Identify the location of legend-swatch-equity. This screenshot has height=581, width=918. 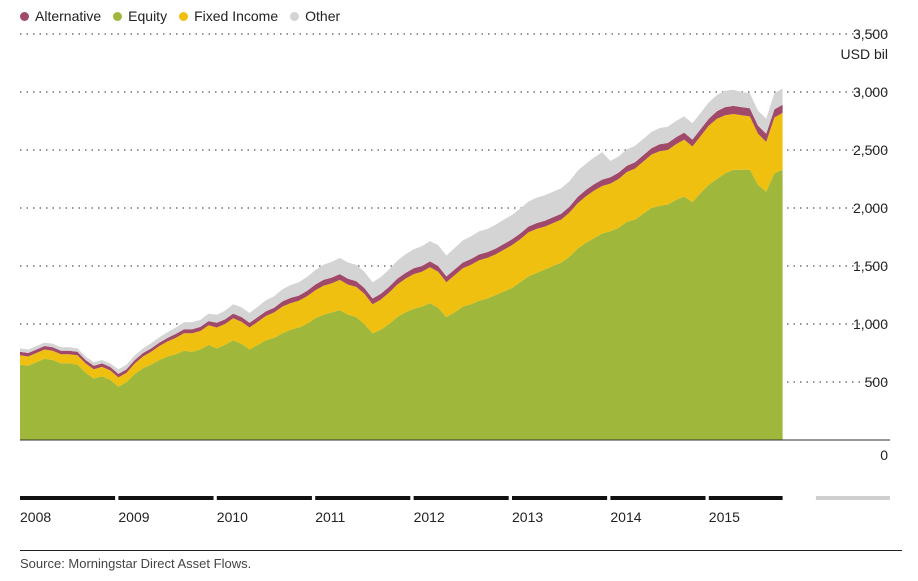
(118, 16).